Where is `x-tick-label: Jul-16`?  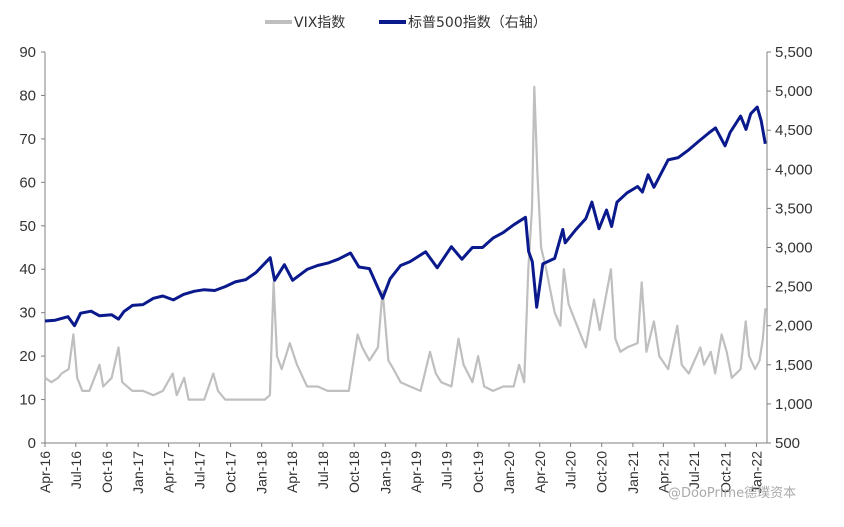
x-tick-label: Jul-16 is located at coordinates (76, 470).